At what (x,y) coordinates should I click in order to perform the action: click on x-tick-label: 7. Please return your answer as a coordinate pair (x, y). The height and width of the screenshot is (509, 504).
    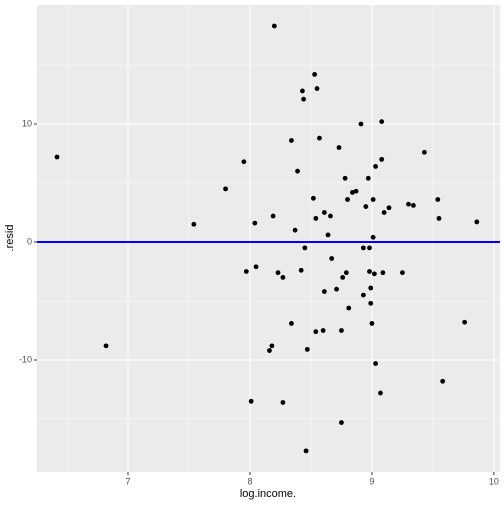
    Looking at the image, I should click on (127, 481).